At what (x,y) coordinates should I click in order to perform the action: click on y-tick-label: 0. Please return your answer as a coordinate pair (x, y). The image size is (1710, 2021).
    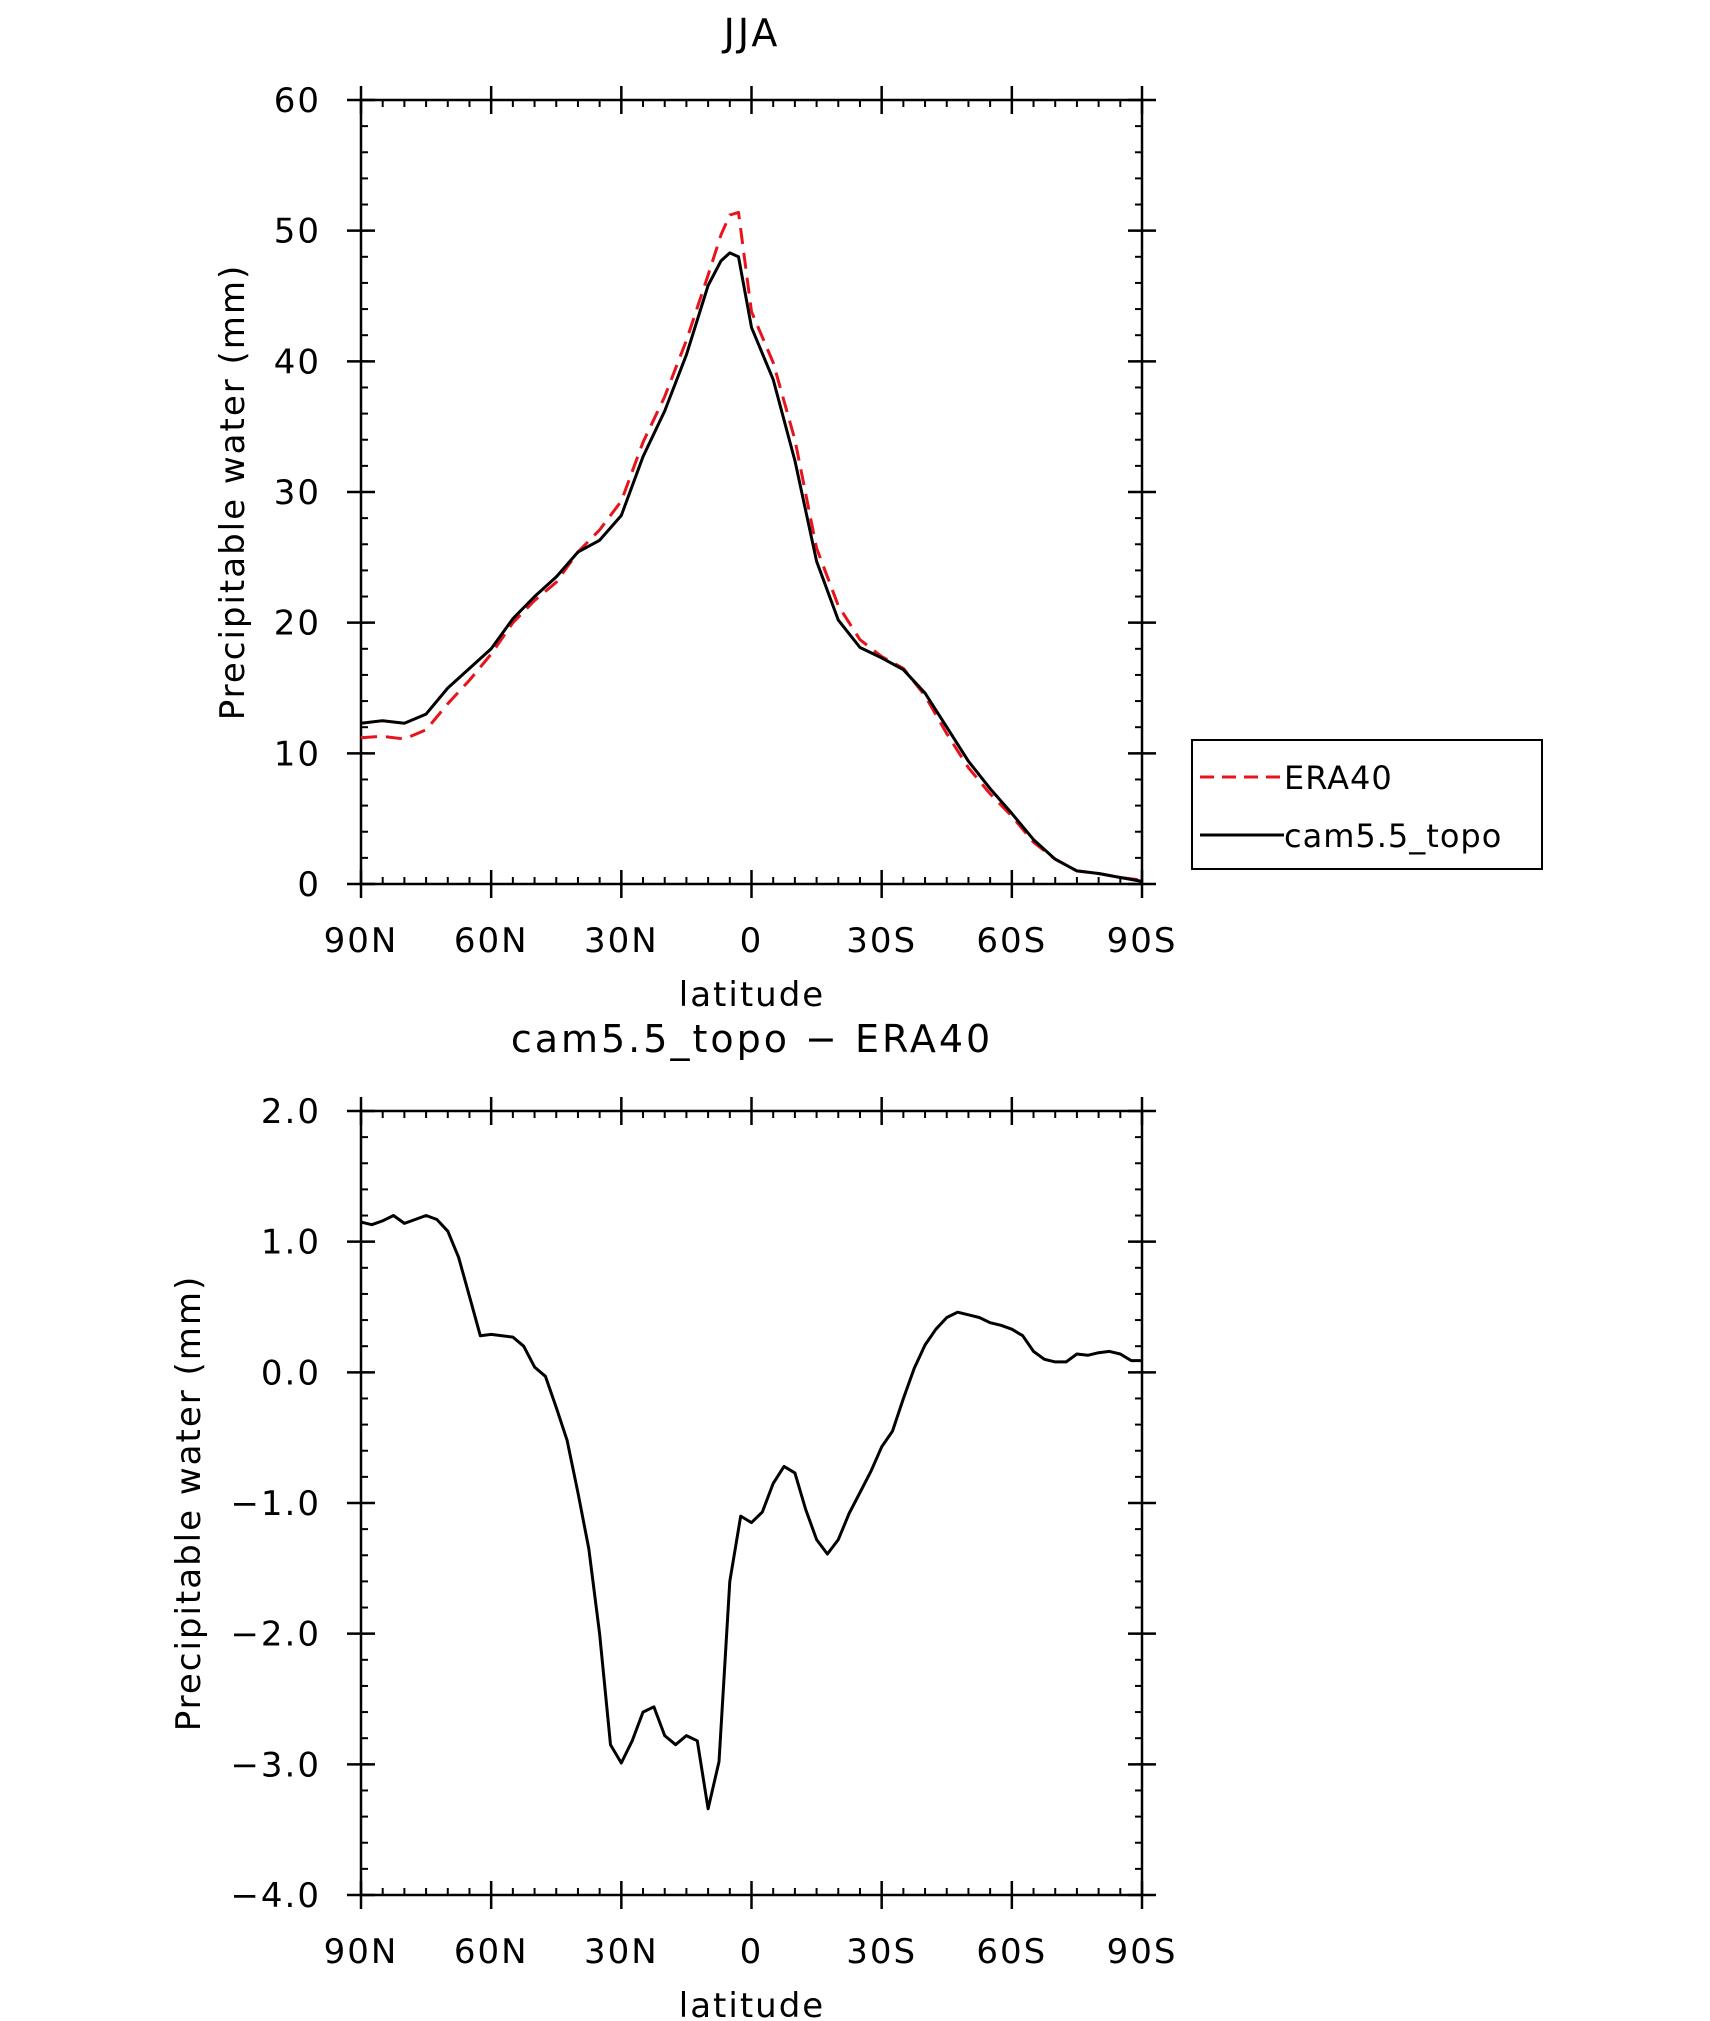
    Looking at the image, I should click on (309, 885).